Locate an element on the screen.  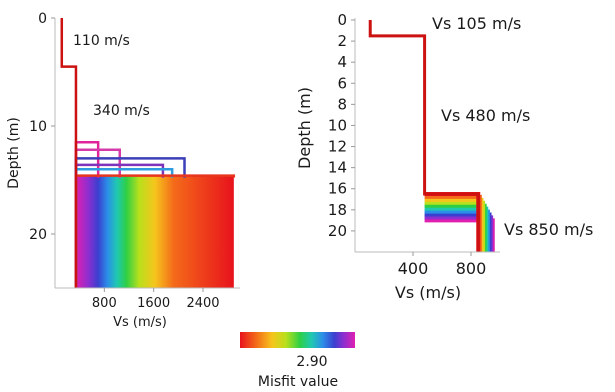
left-x-tick-label-2: 2400 is located at coordinates (202, 303).